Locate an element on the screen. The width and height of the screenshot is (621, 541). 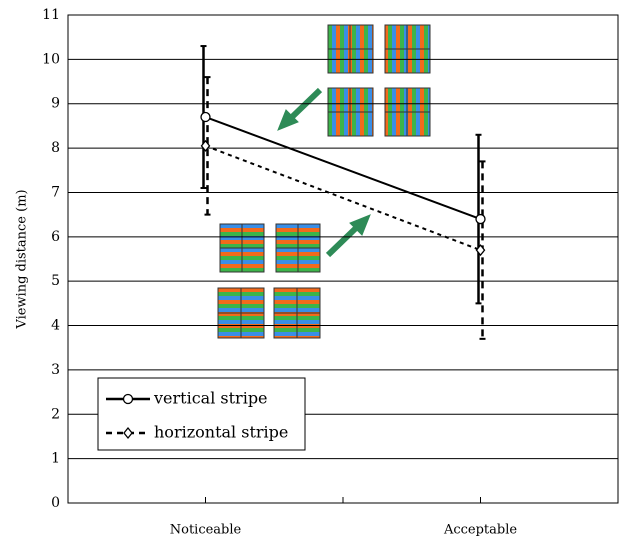
y-tick-label: 5 is located at coordinates (55, 281).